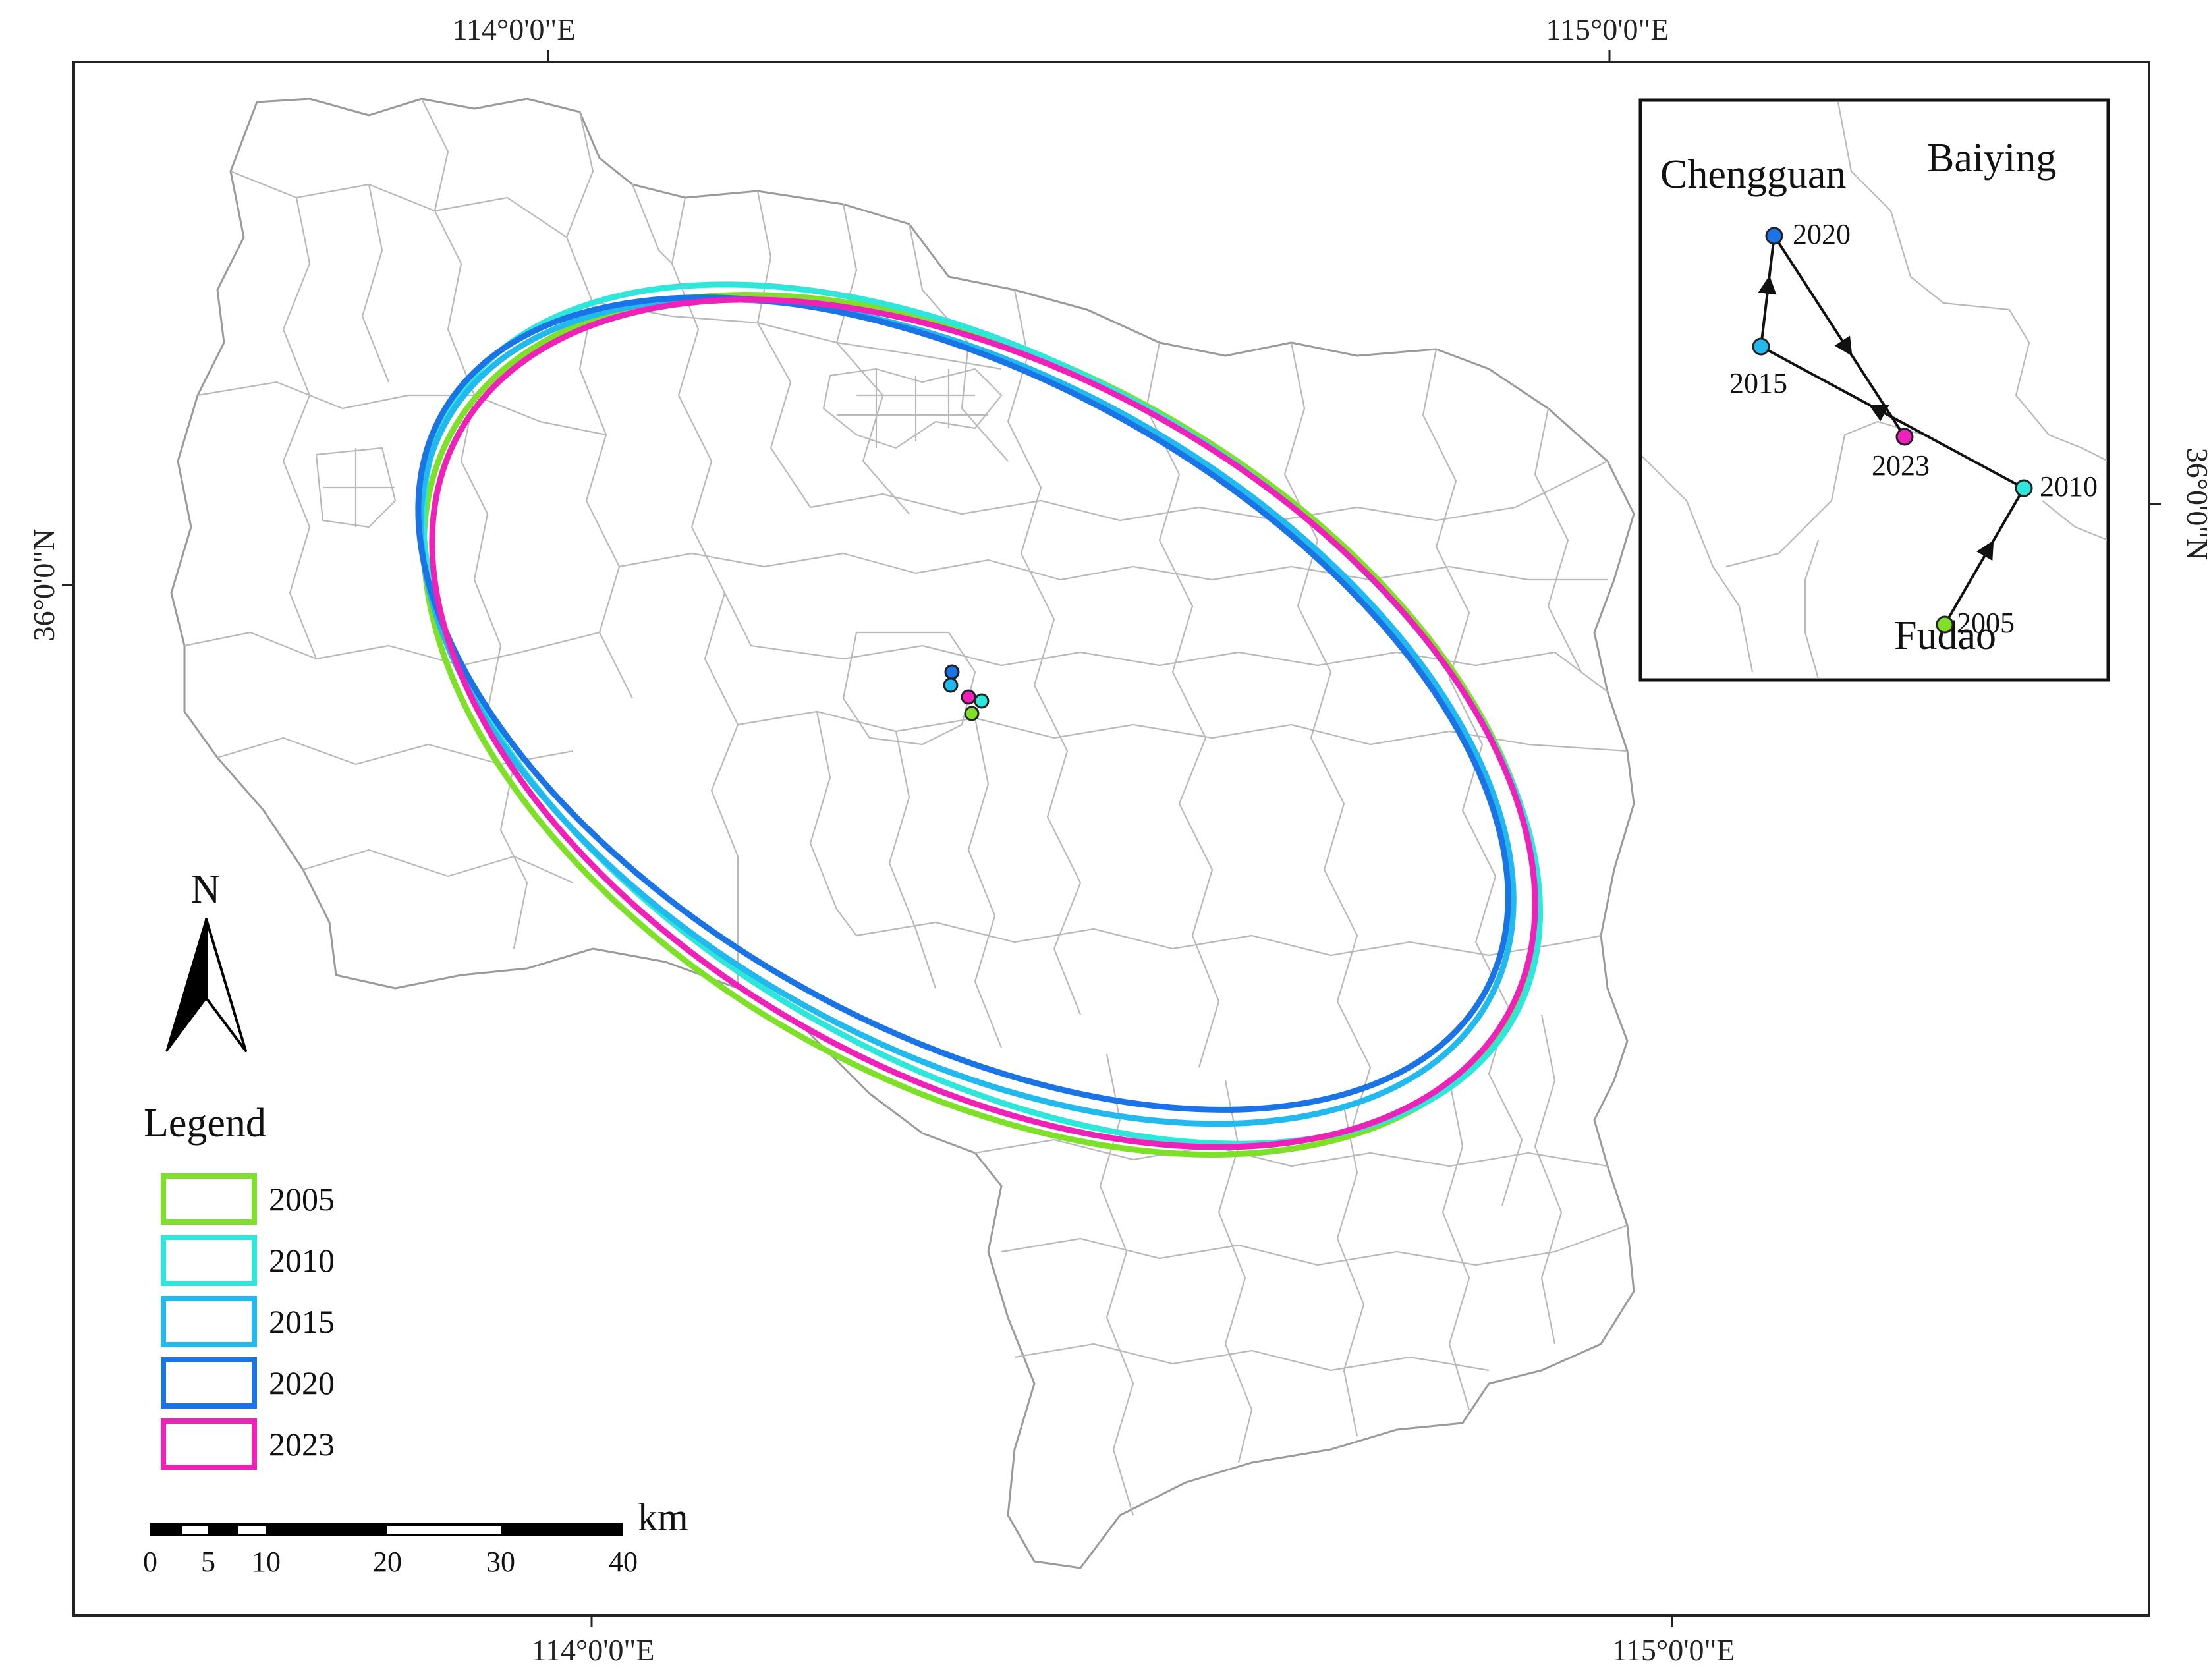 The height and width of the screenshot is (1680, 2209). I want to click on mean-center-2023, so click(968, 697).